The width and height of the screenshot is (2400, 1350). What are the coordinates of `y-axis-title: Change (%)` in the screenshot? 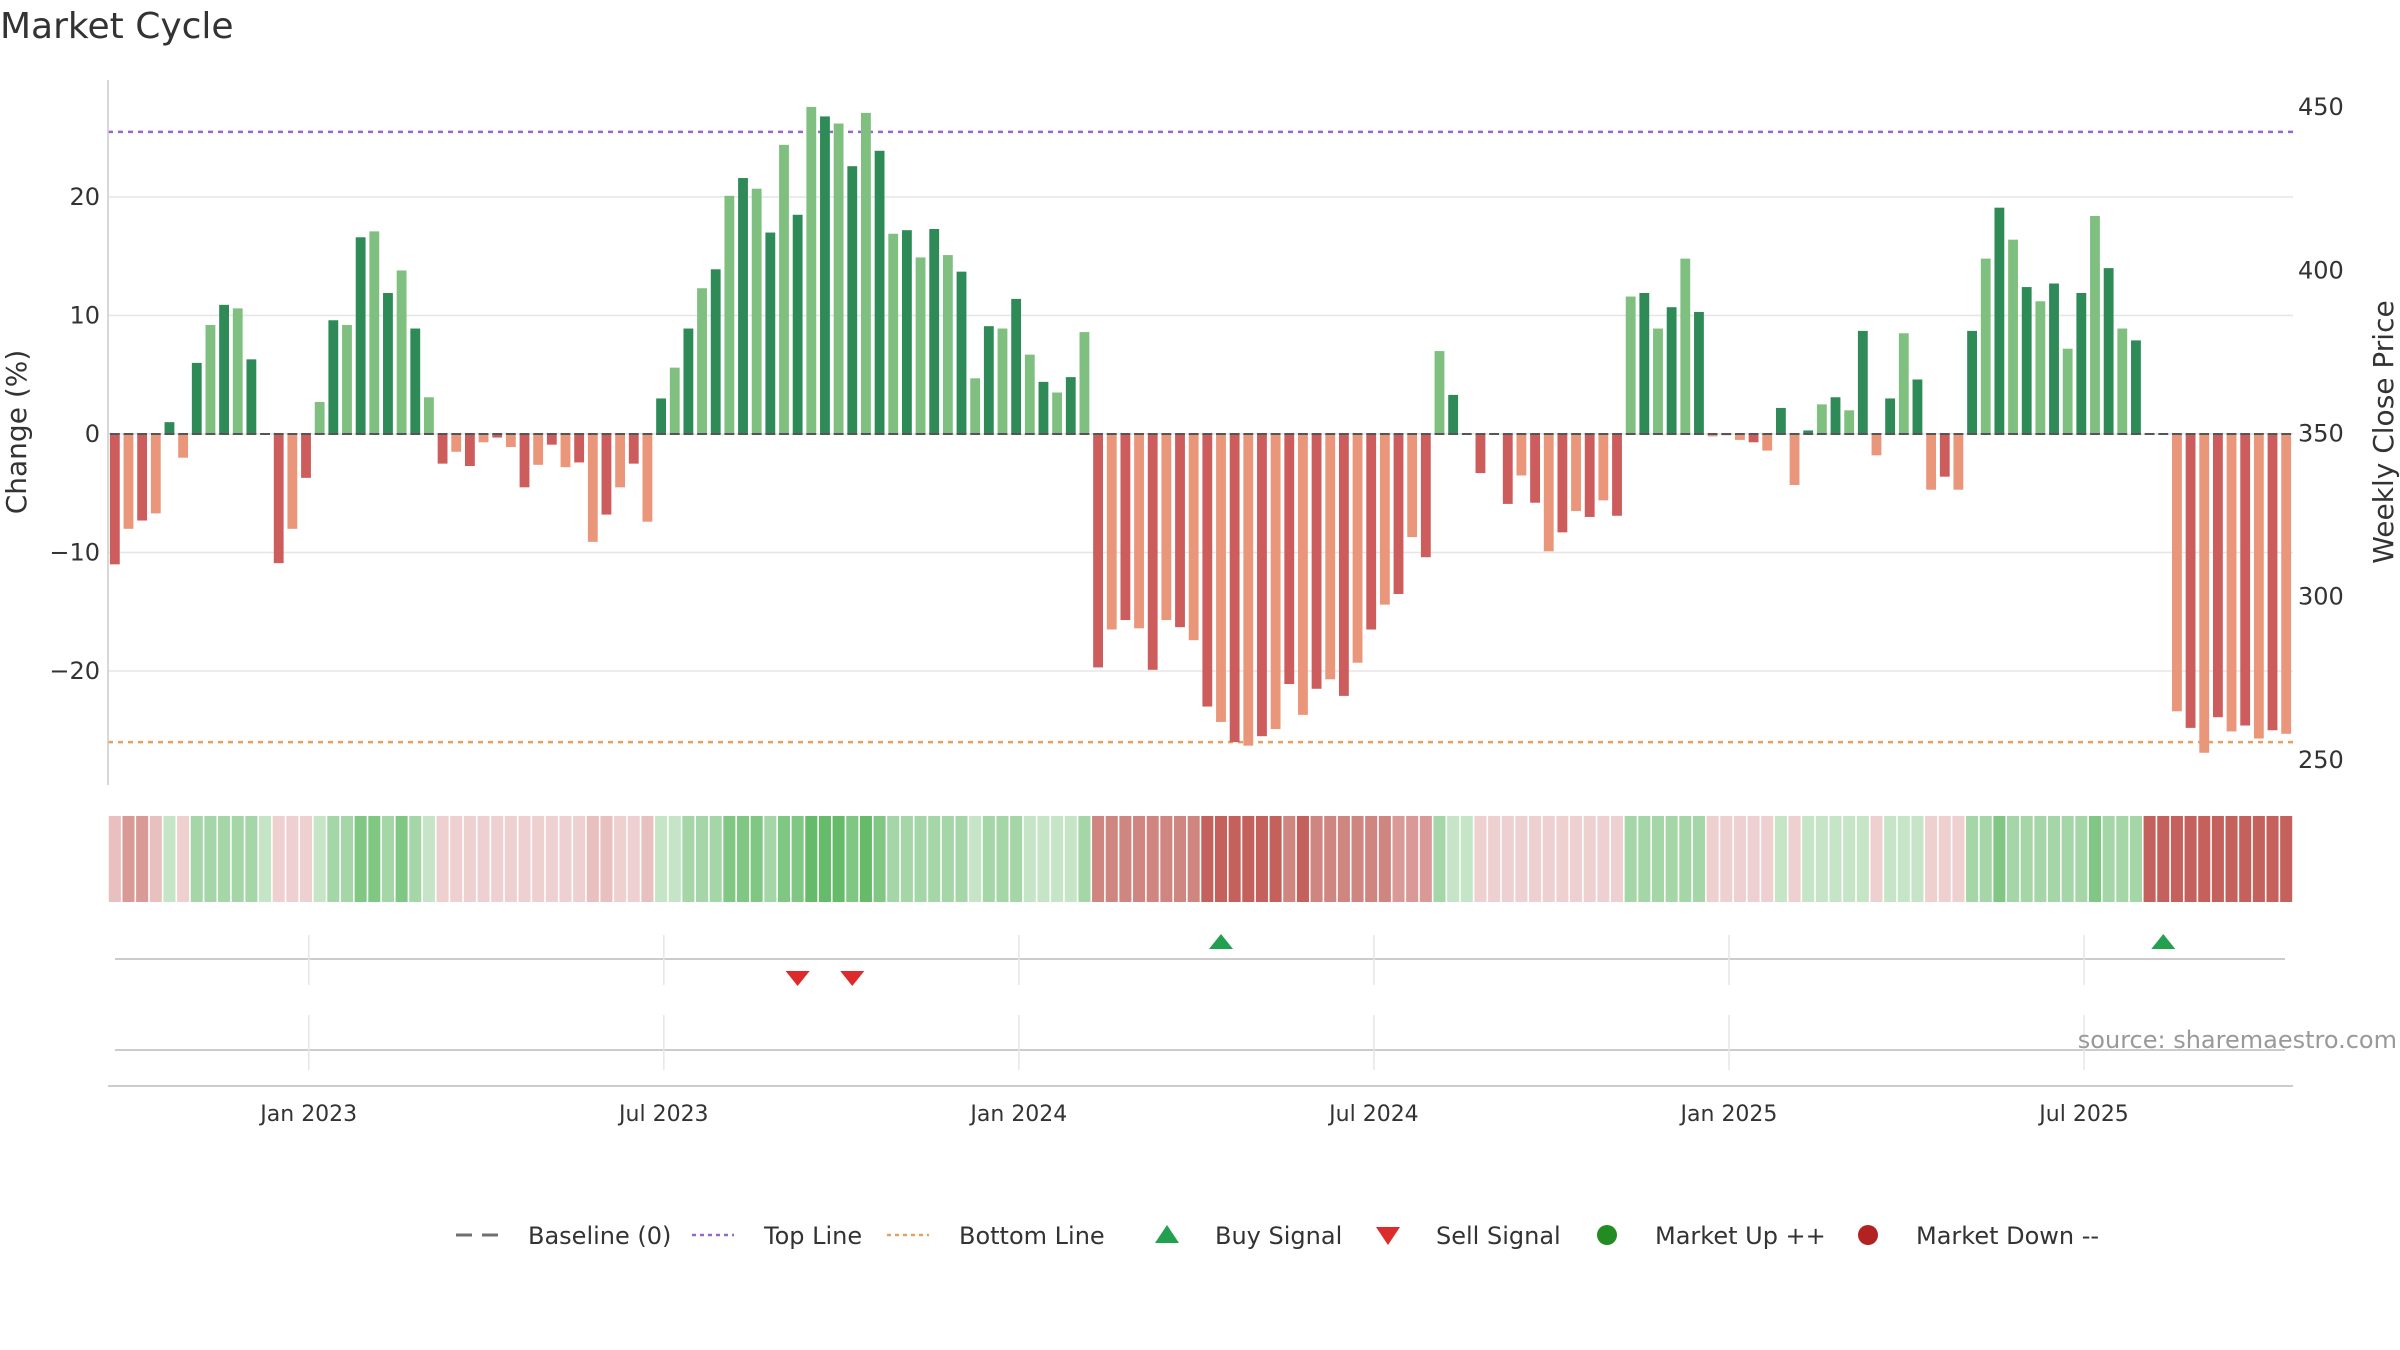 It's located at (16, 432).